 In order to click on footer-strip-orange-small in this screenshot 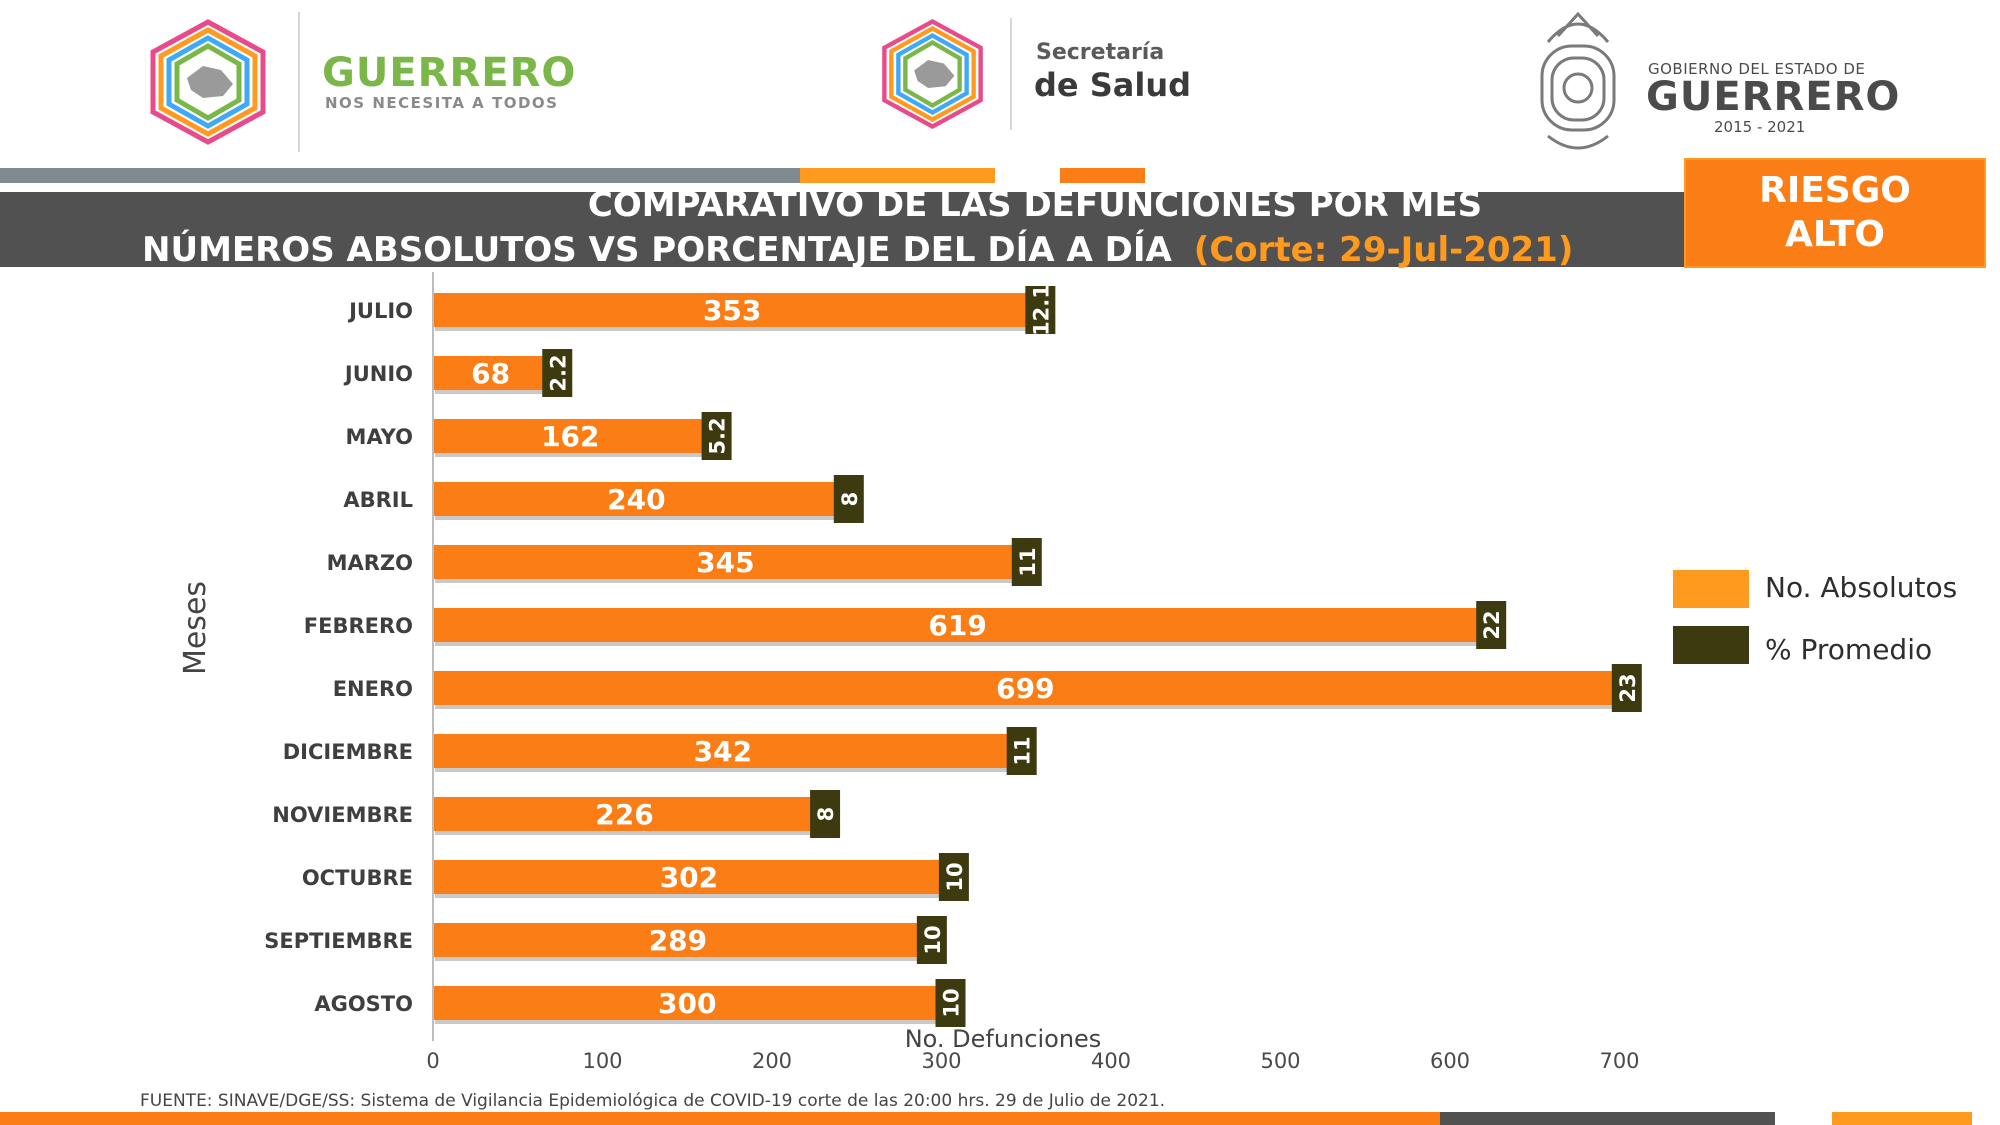, I will do `click(1902, 1118)`.